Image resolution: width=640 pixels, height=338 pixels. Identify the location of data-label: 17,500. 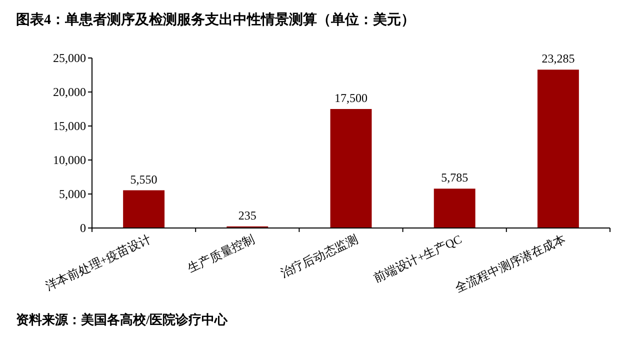
(351, 98).